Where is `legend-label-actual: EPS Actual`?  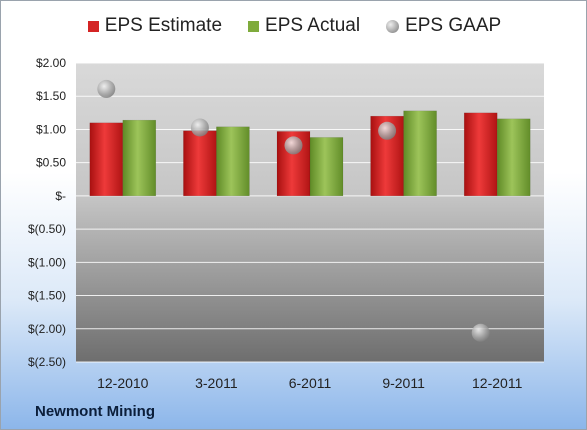 legend-label-actual: EPS Actual is located at coordinates (313, 25).